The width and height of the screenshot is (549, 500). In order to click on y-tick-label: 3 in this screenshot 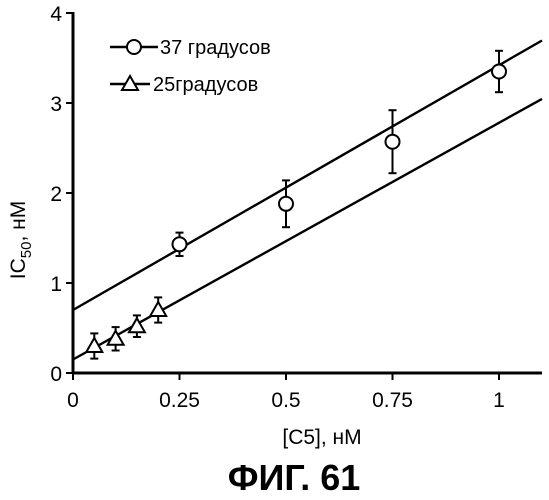, I will do `click(56, 104)`.